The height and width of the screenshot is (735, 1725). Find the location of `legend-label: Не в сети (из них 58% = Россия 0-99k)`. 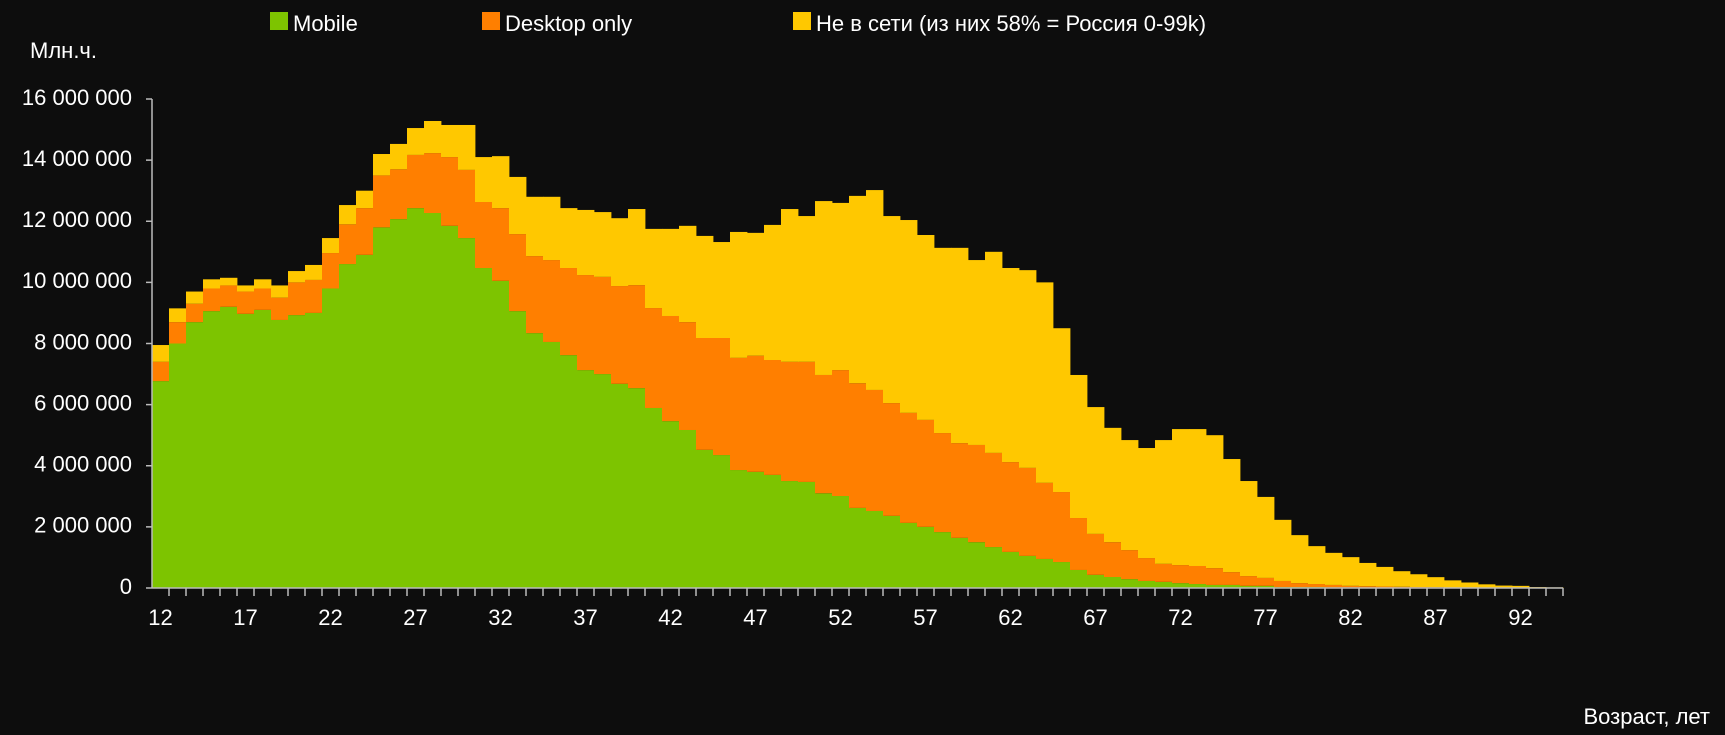

legend-label: Не в сети (из них 58% = Россия 0-99k) is located at coordinates (1011, 23).